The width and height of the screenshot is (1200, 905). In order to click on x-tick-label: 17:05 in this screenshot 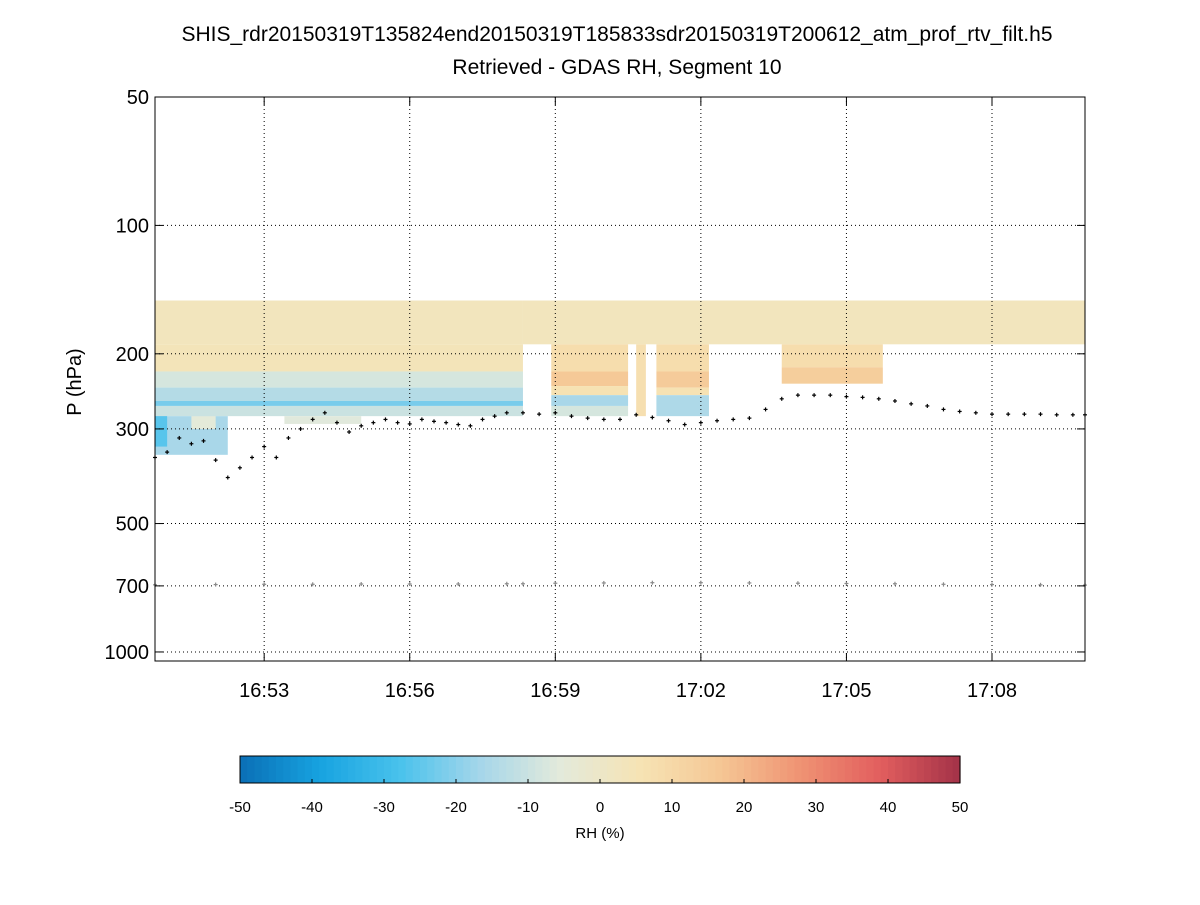, I will do `click(846, 691)`.